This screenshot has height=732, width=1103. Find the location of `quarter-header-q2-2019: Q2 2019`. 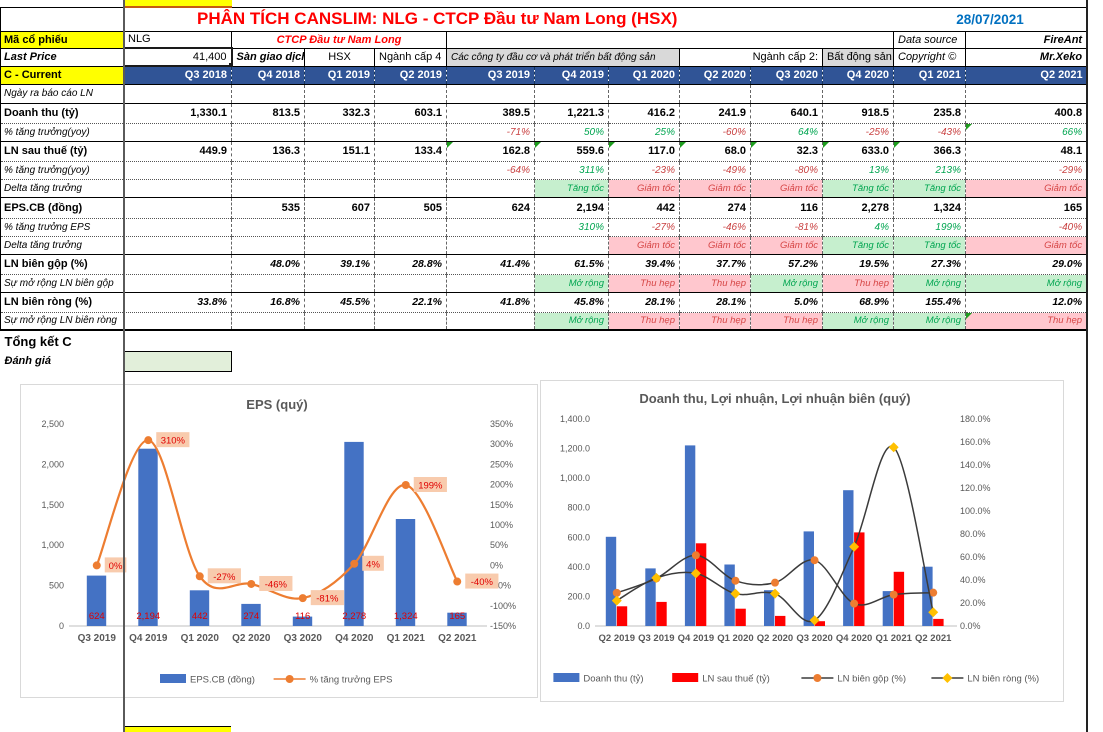

quarter-header-q2-2019: Q2 2019 is located at coordinates (410, 75).